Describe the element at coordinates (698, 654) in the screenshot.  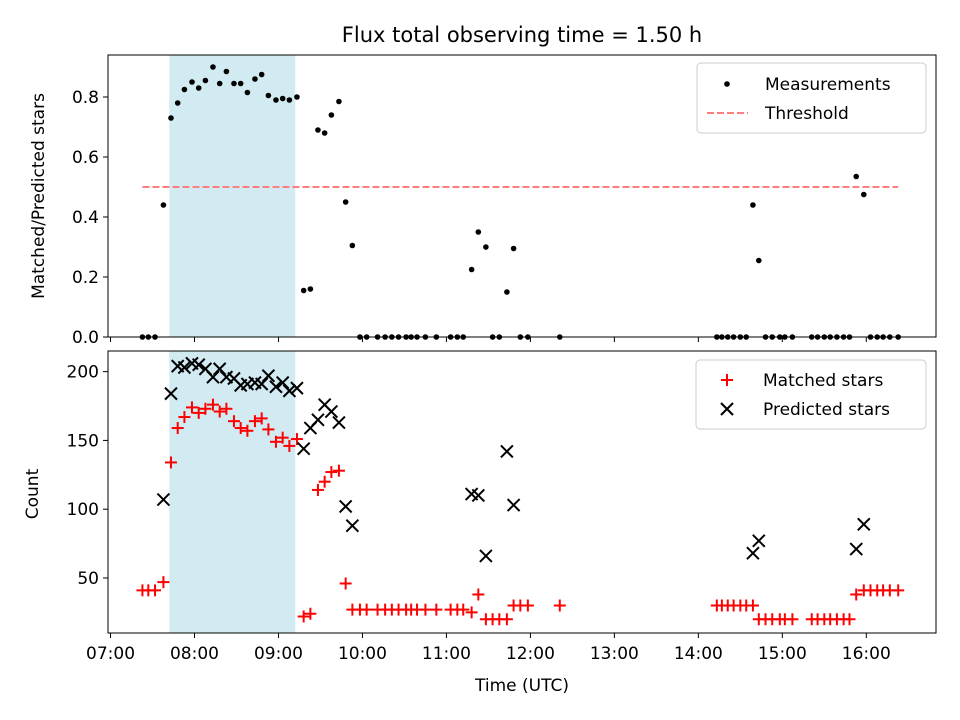
I see `x-tick-label: 14:00` at that location.